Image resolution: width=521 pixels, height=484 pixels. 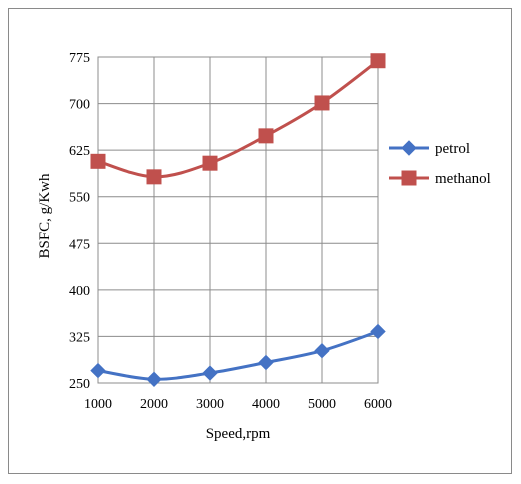 I want to click on y-tick-label: 625, so click(x=79, y=151).